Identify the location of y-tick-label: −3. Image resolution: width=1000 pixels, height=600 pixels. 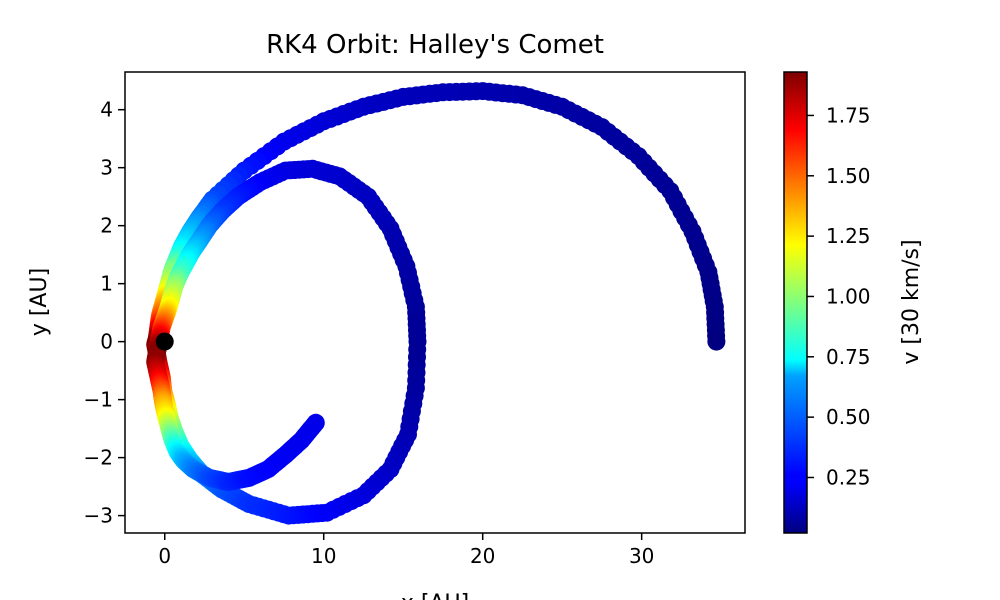
(98, 516).